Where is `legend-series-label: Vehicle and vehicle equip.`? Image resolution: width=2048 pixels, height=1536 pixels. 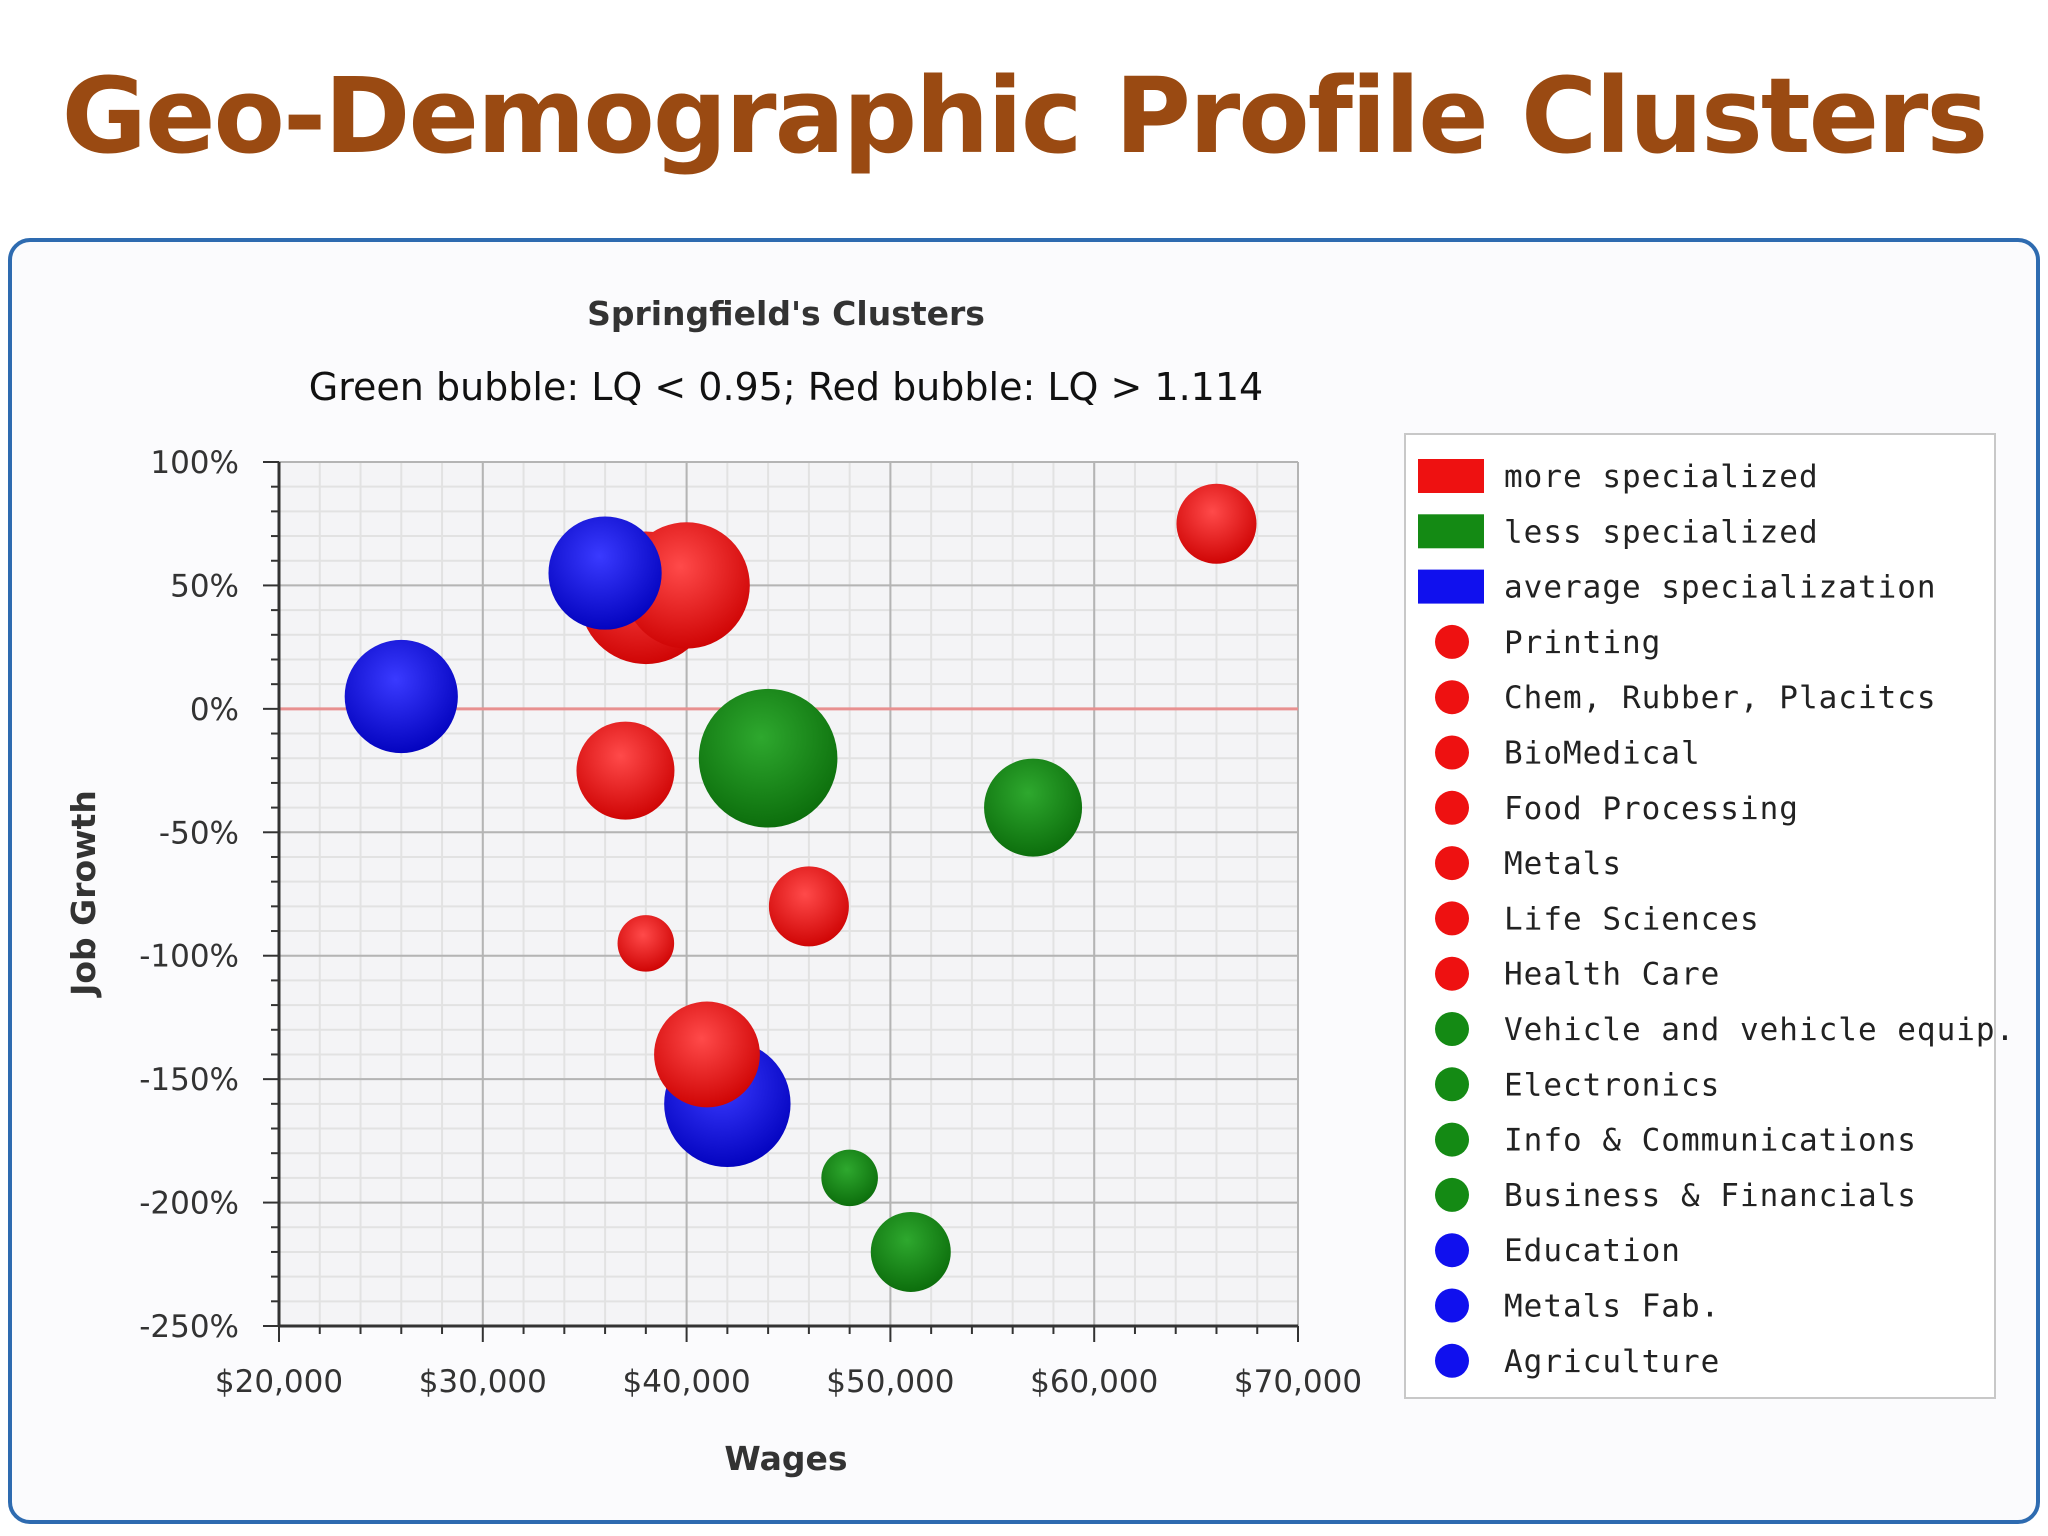
legend-series-label: Vehicle and vehicle equip. is located at coordinates (1759, 1030).